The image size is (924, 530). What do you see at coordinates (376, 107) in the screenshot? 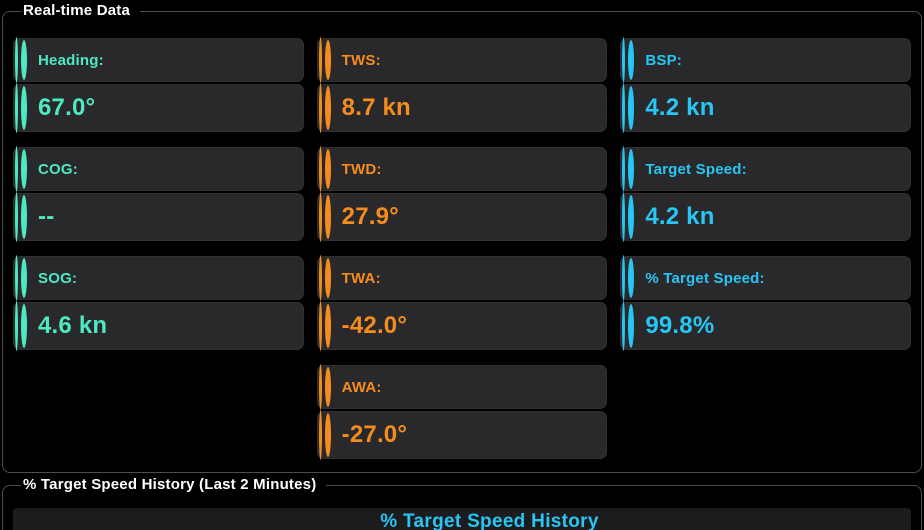
I see `metric-value: 8.7 kn` at bounding box center [376, 107].